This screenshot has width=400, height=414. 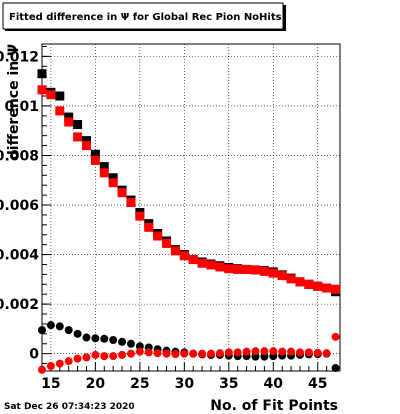 What do you see at coordinates (96, 384) in the screenshot?
I see `x-tick-label: 20` at bounding box center [96, 384].